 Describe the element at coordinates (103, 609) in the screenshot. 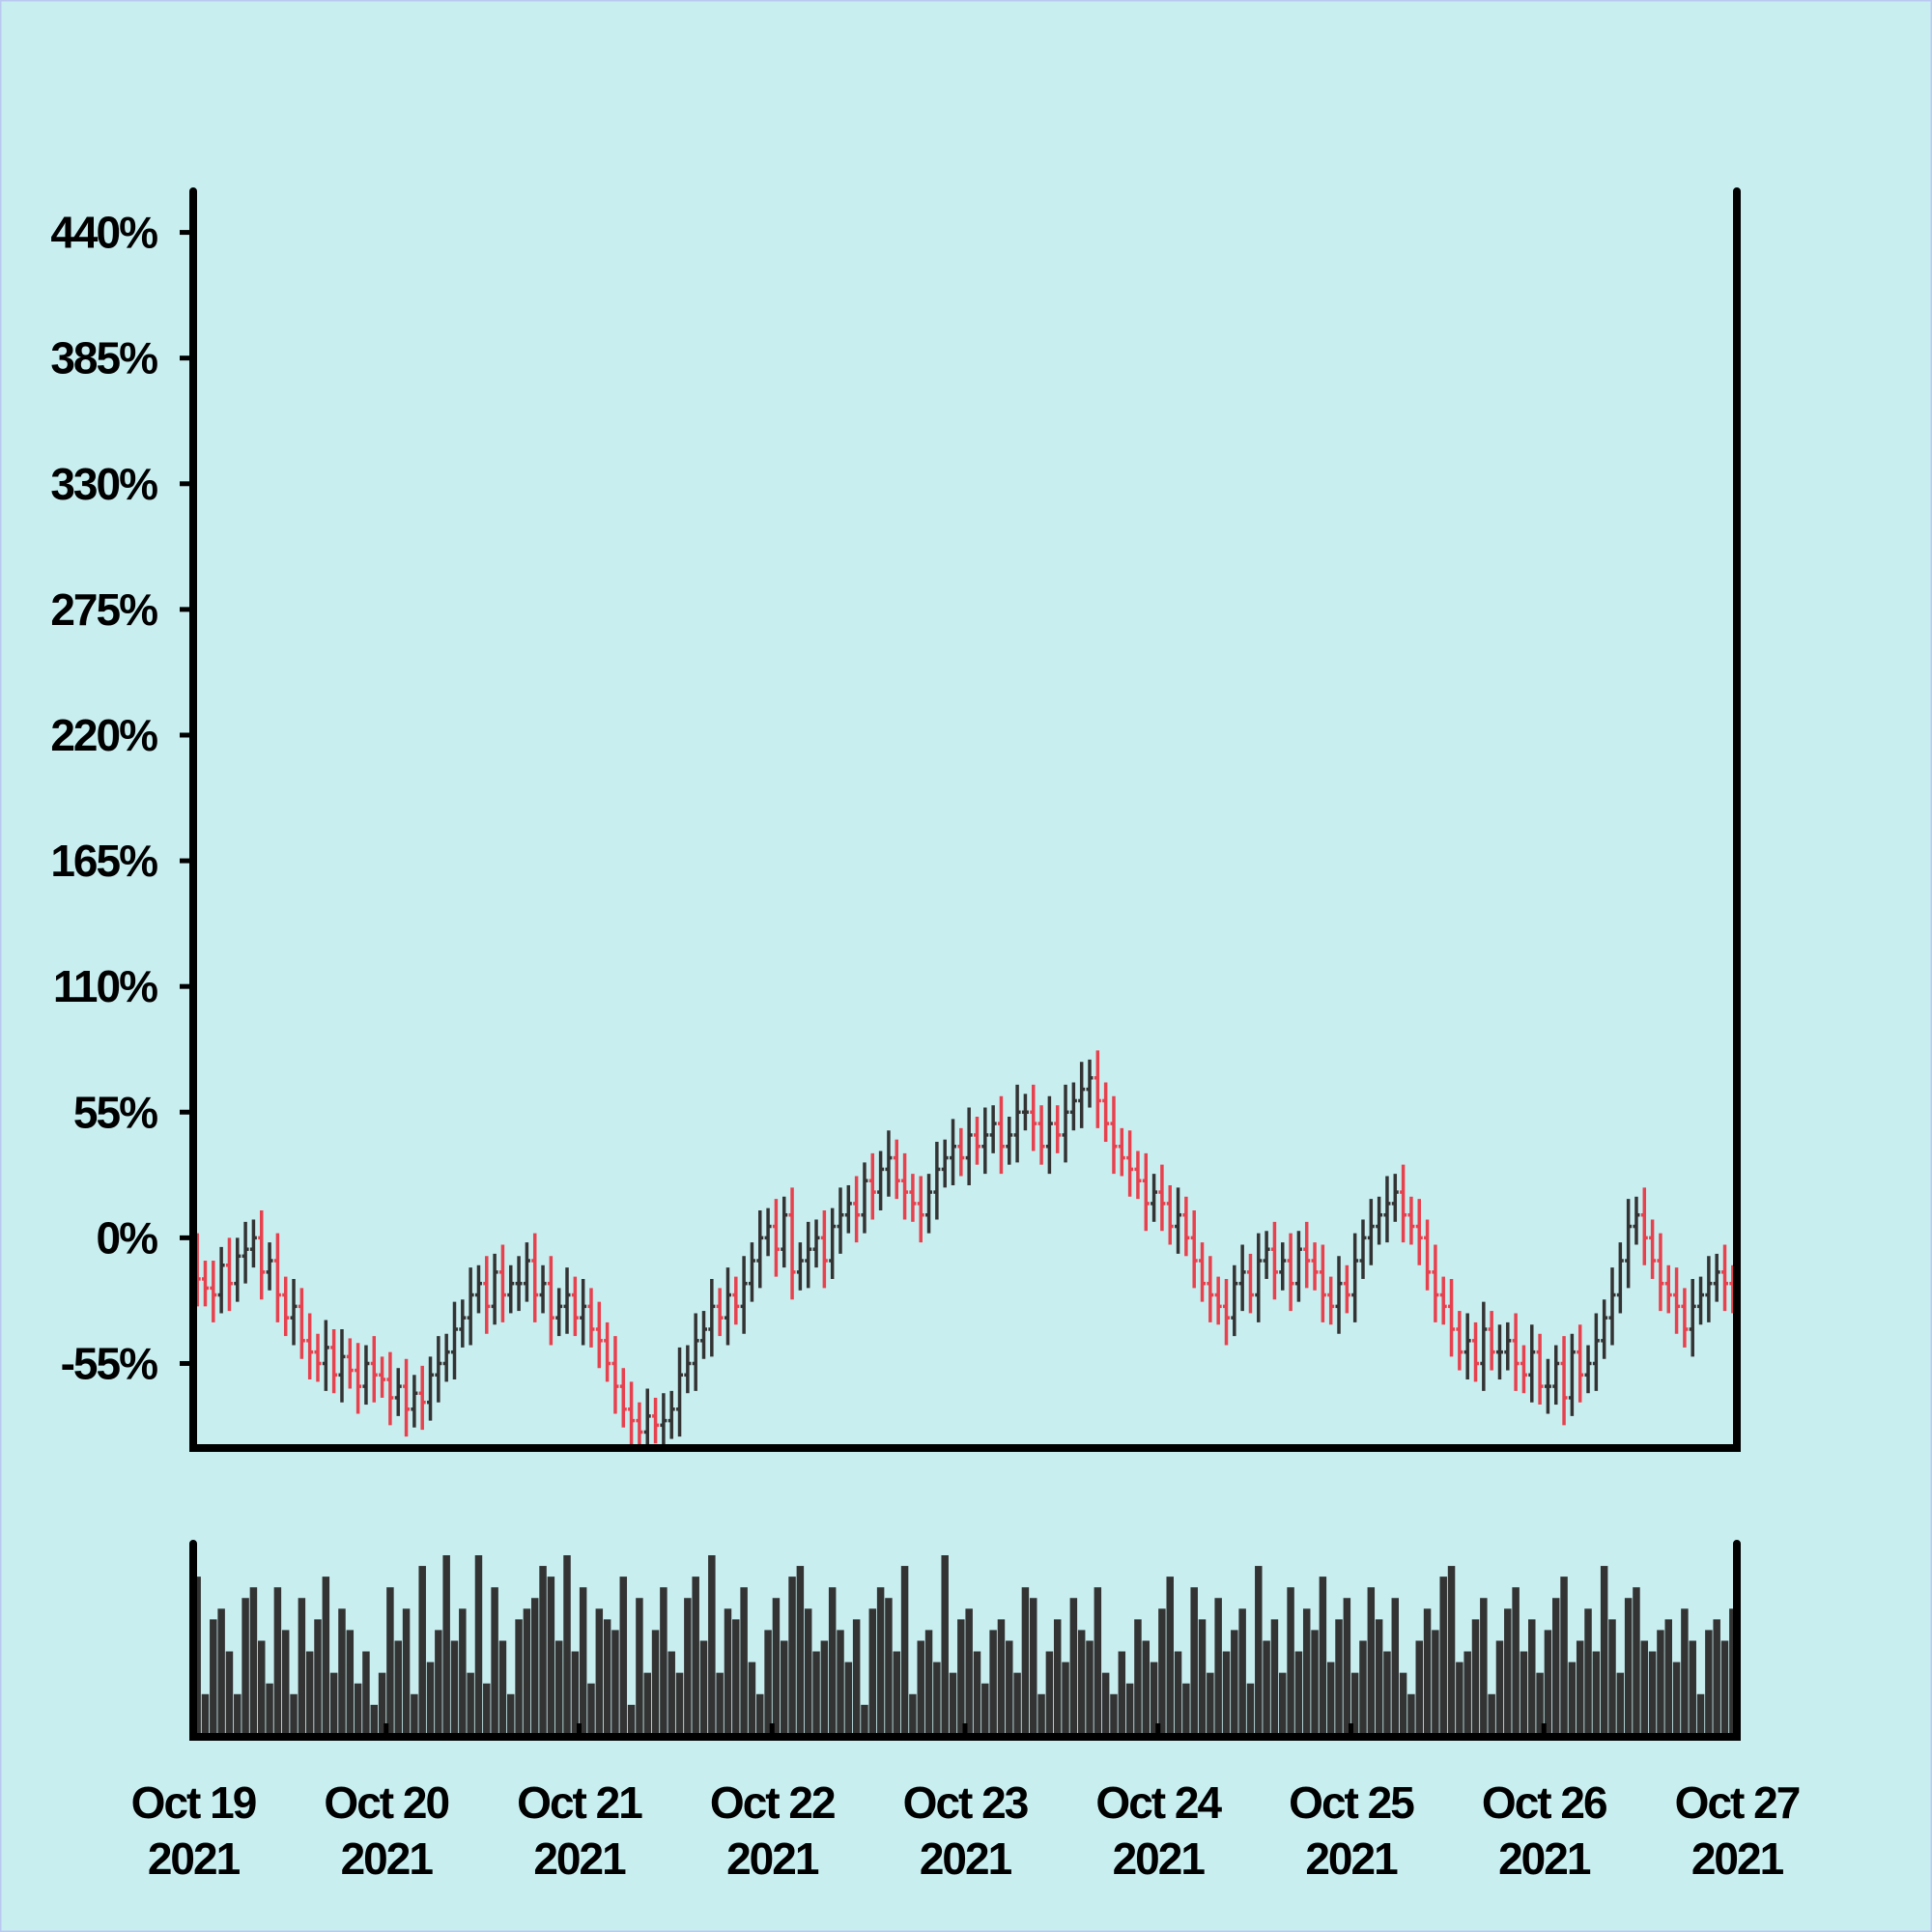

I see `y-tick-label: 275%` at that location.